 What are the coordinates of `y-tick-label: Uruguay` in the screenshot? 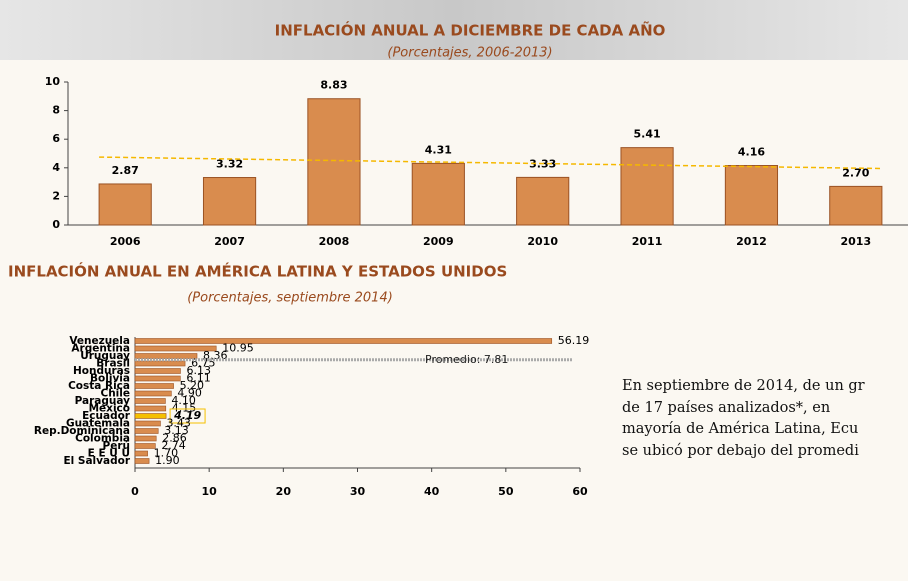 It's located at (105, 356).